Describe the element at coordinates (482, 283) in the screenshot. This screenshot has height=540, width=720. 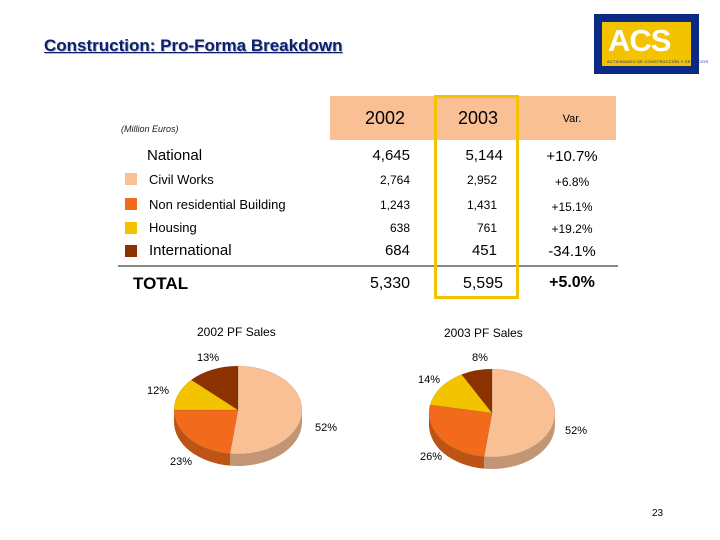
I see `total-2003: 5,595` at that location.